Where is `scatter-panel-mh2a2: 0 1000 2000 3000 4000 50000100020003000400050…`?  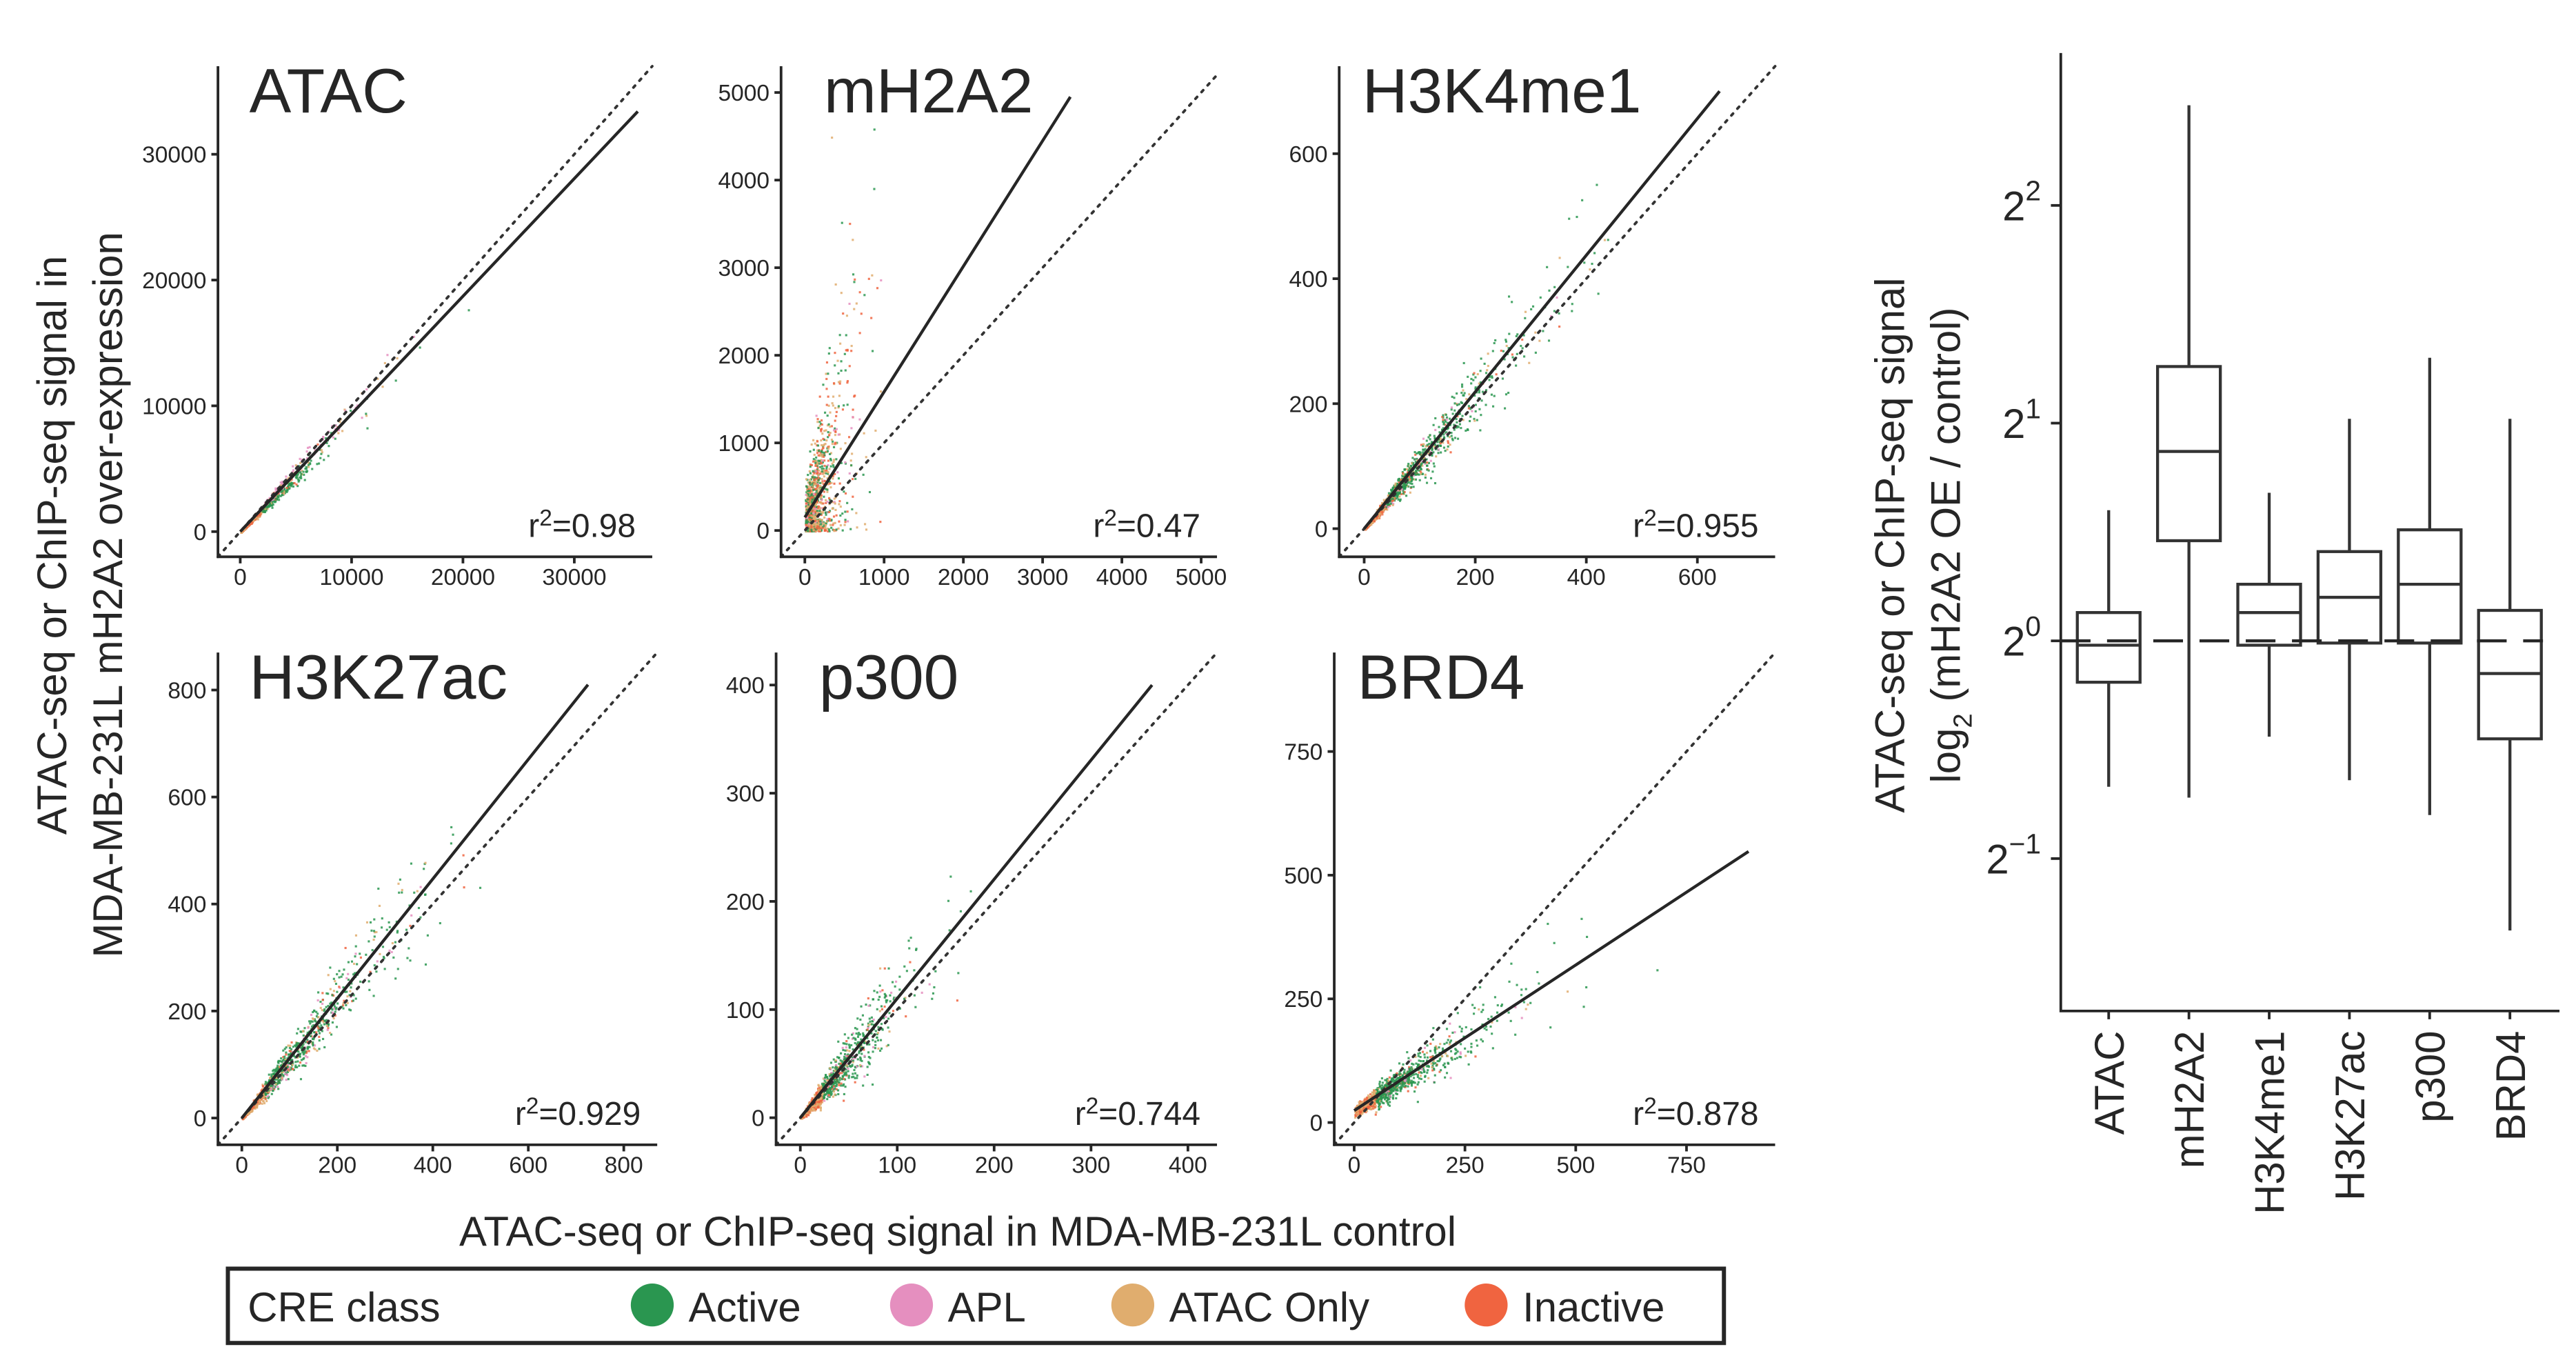
scatter-panel-mh2a2: 0 1000 2000 3000 4000 50000100020003000400050… is located at coordinates (972, 323).